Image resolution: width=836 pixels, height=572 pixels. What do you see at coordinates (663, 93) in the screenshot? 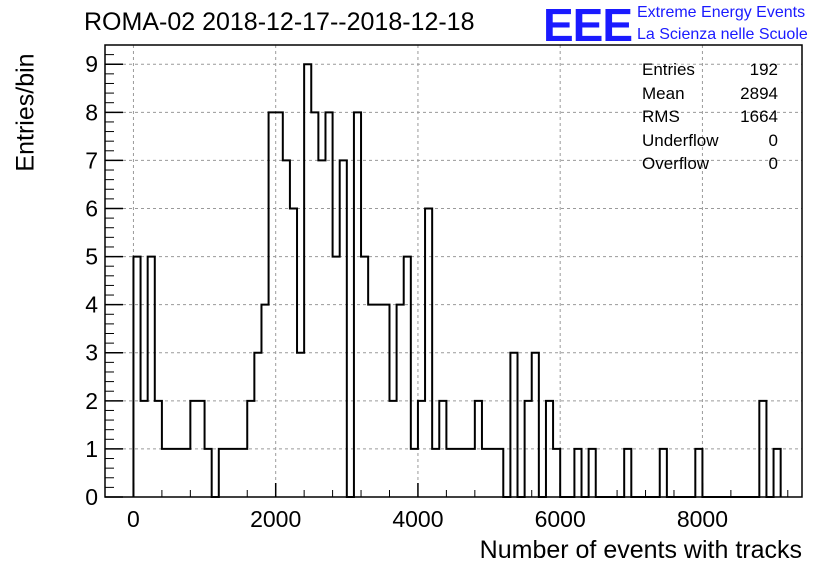
I see `stat-name: Mean` at bounding box center [663, 93].